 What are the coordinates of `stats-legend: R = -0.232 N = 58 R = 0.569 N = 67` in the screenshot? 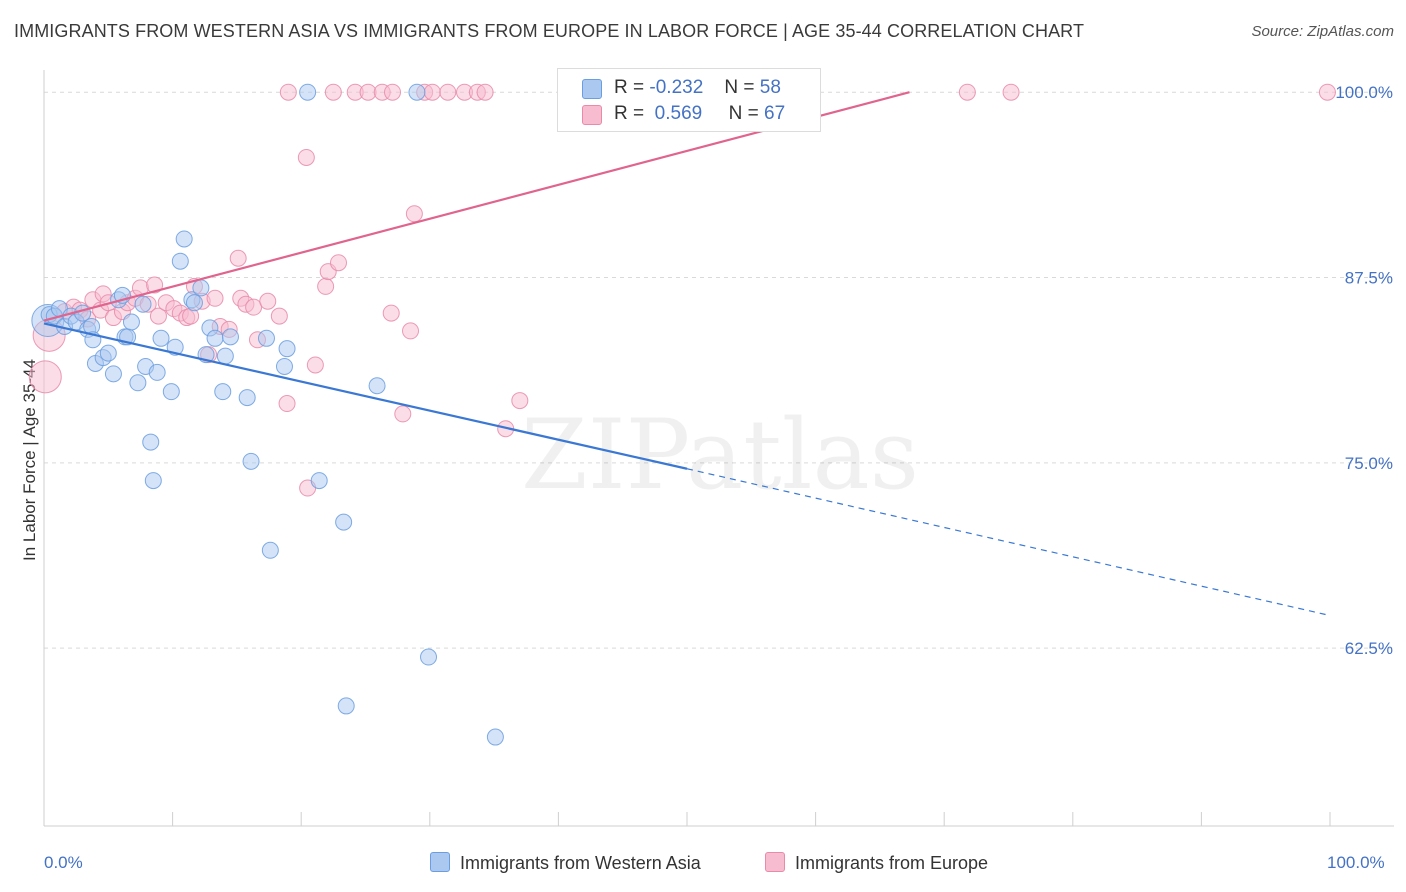 It's located at (689, 100).